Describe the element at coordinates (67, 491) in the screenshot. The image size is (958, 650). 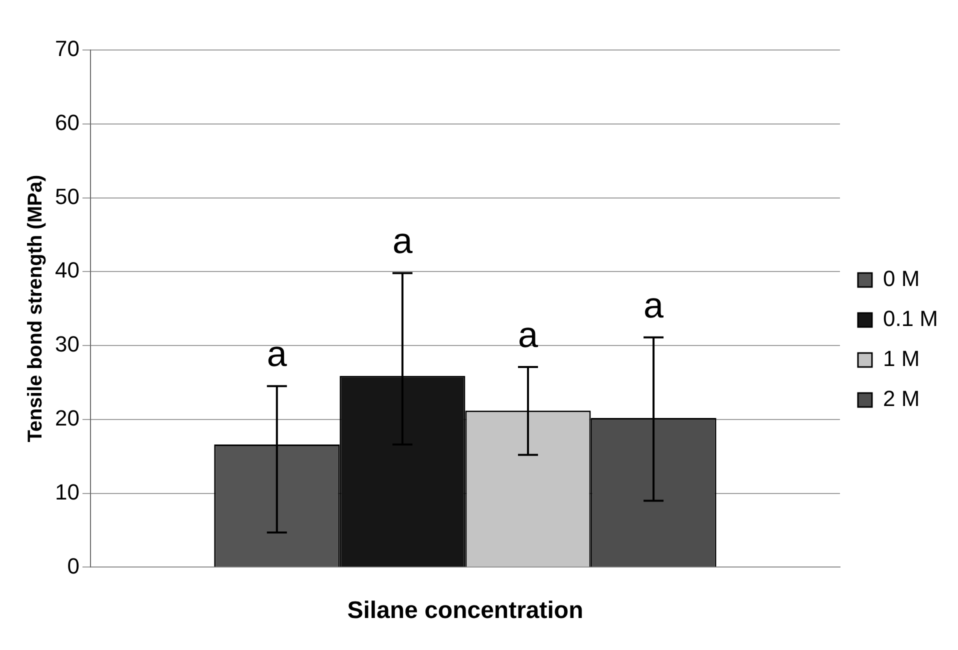
I see `y-tick-label: 10` at that location.